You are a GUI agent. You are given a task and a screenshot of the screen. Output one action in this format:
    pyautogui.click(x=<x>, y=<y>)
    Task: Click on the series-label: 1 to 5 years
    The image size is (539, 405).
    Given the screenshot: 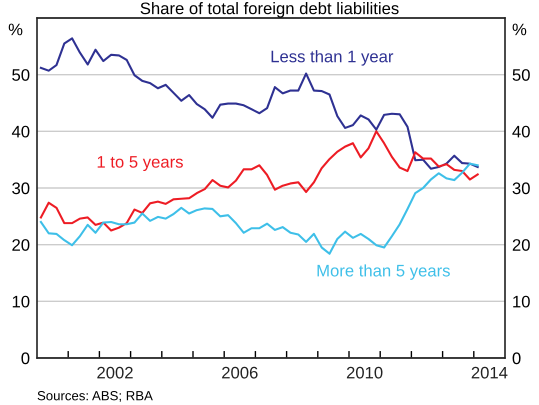 What is the action you would take?
    pyautogui.click(x=140, y=164)
    